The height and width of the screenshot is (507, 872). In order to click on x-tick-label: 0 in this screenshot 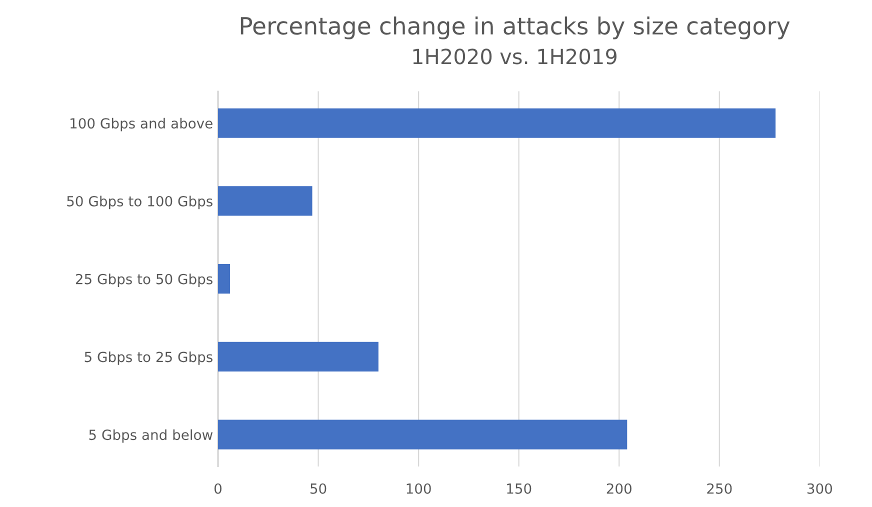, I will do `click(218, 488)`.